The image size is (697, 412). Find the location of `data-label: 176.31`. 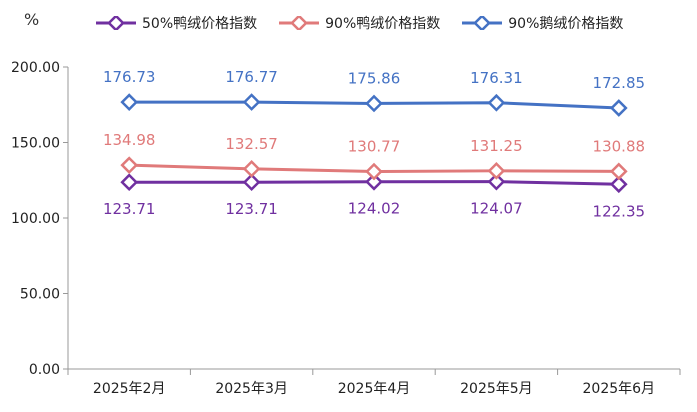

data-label: 176.31 is located at coordinates (496, 78).